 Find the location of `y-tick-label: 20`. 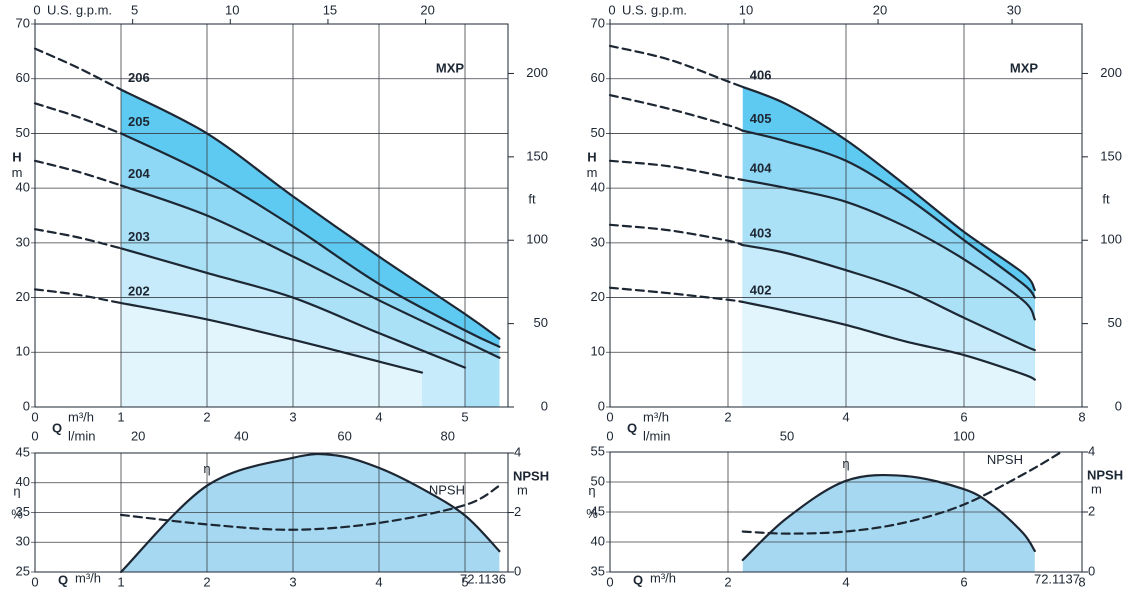

y-tick-label: 20 is located at coordinates (598, 296).